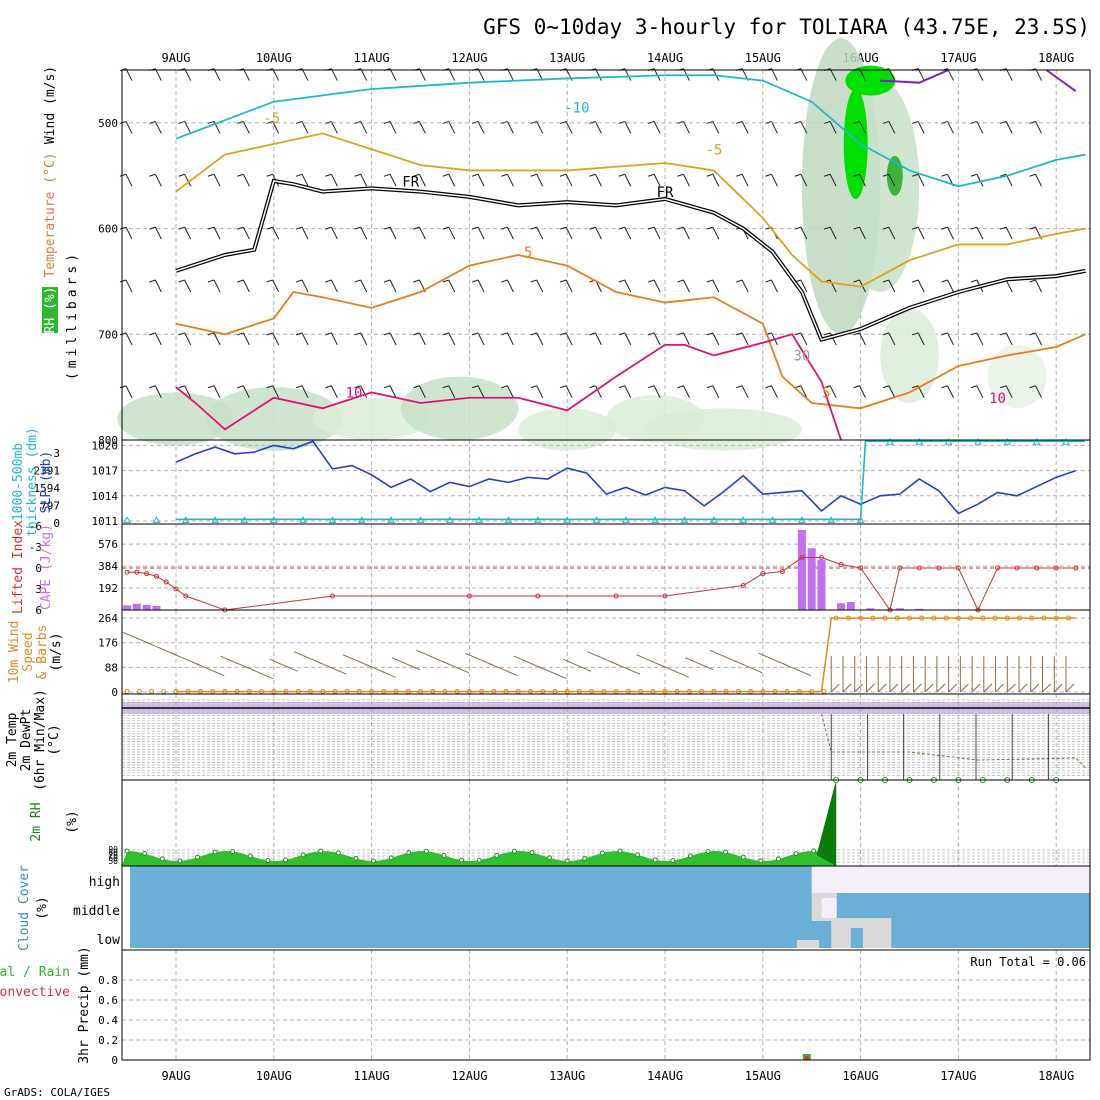 The height and width of the screenshot is (1100, 1100). I want to click on bottom-date-label: 10AUG, so click(274, 1076).